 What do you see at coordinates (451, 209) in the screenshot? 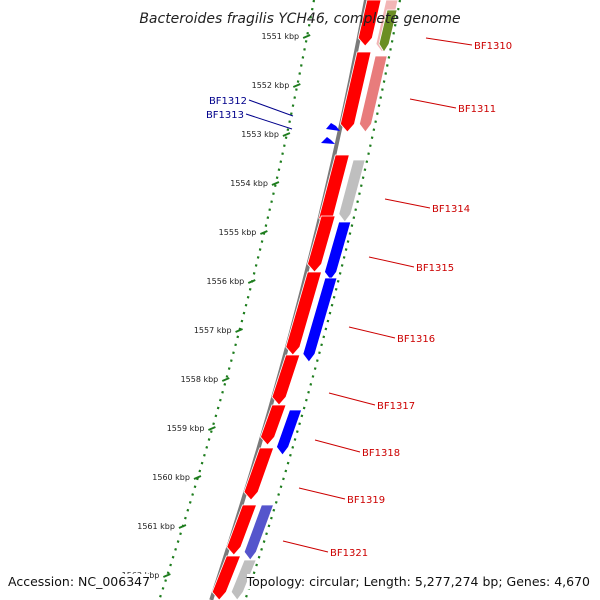
I see `gene-label: BF1314` at bounding box center [451, 209].